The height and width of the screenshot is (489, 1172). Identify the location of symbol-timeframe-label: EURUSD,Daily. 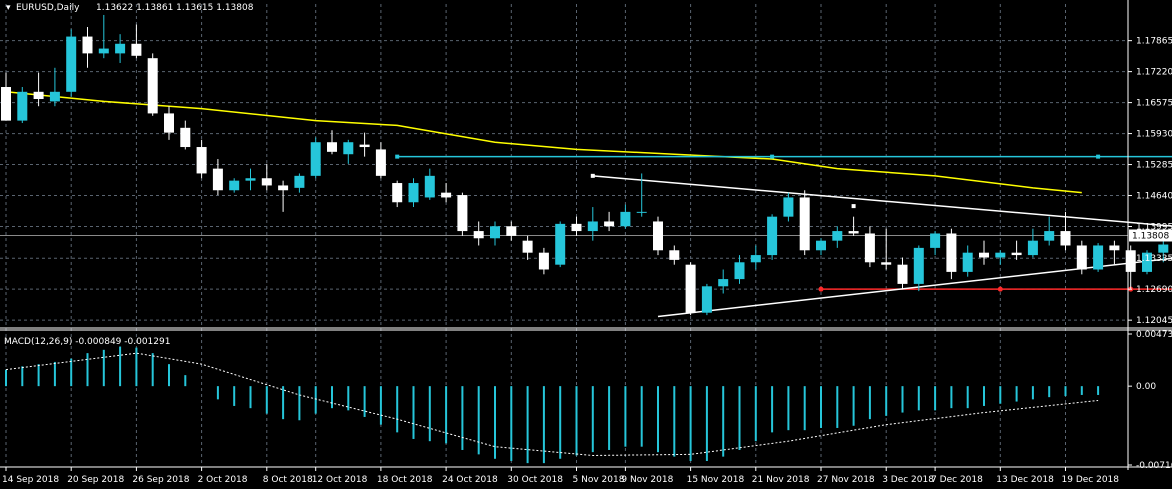
(48, 8).